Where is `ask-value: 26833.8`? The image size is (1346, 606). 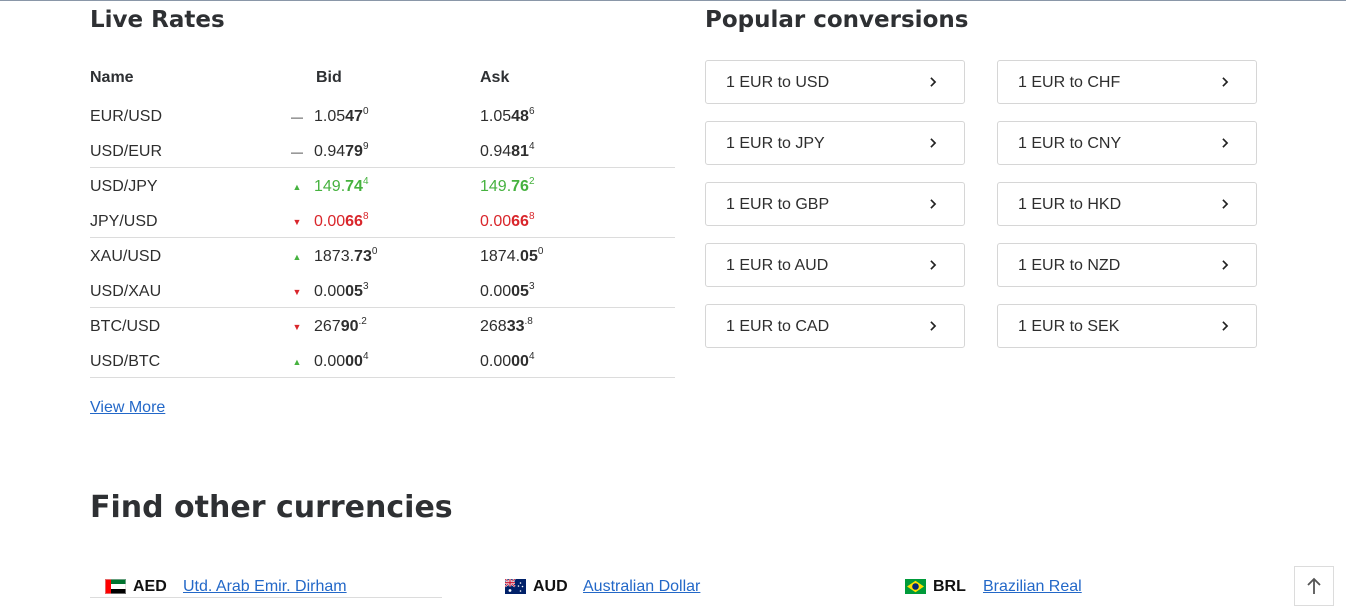
ask-value: 26833.8 is located at coordinates (506, 326).